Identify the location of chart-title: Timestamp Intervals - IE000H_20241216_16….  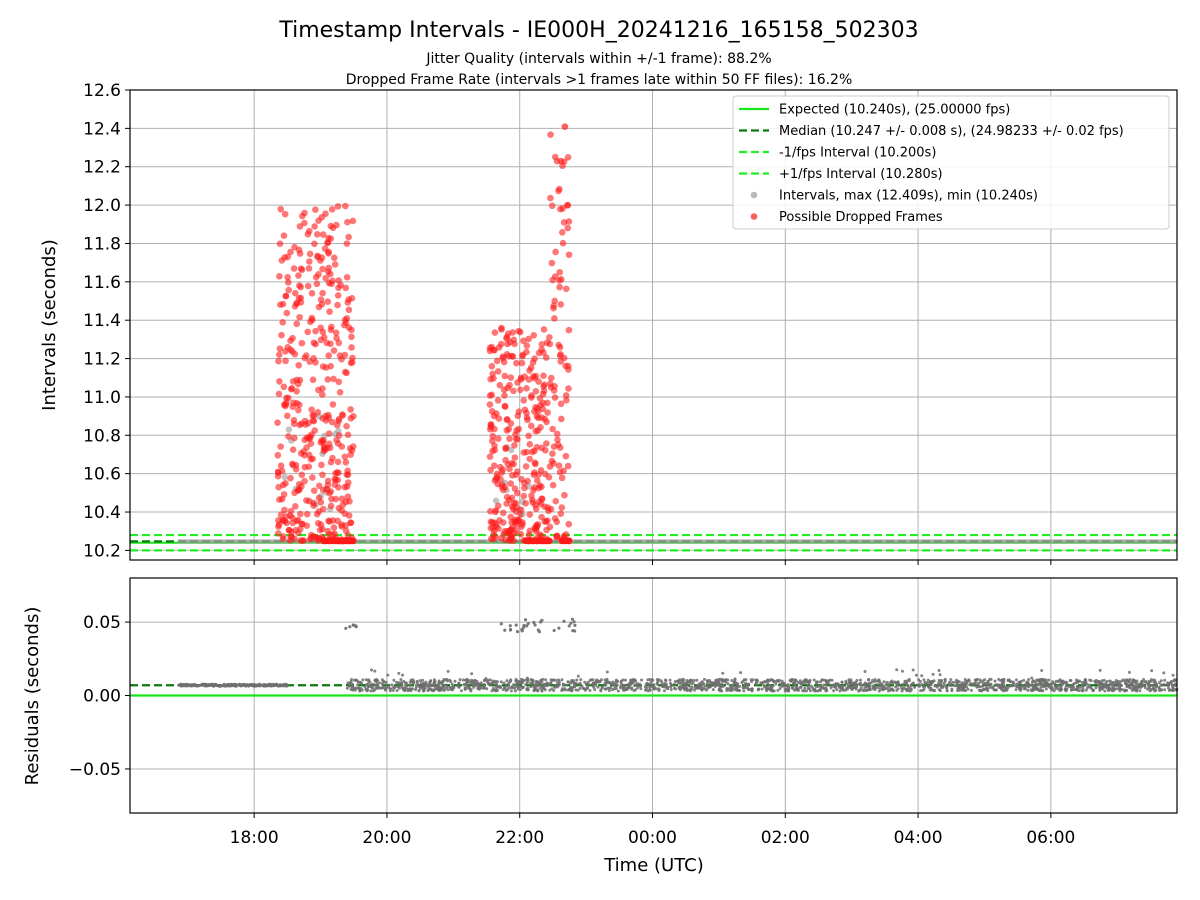
(598, 30).